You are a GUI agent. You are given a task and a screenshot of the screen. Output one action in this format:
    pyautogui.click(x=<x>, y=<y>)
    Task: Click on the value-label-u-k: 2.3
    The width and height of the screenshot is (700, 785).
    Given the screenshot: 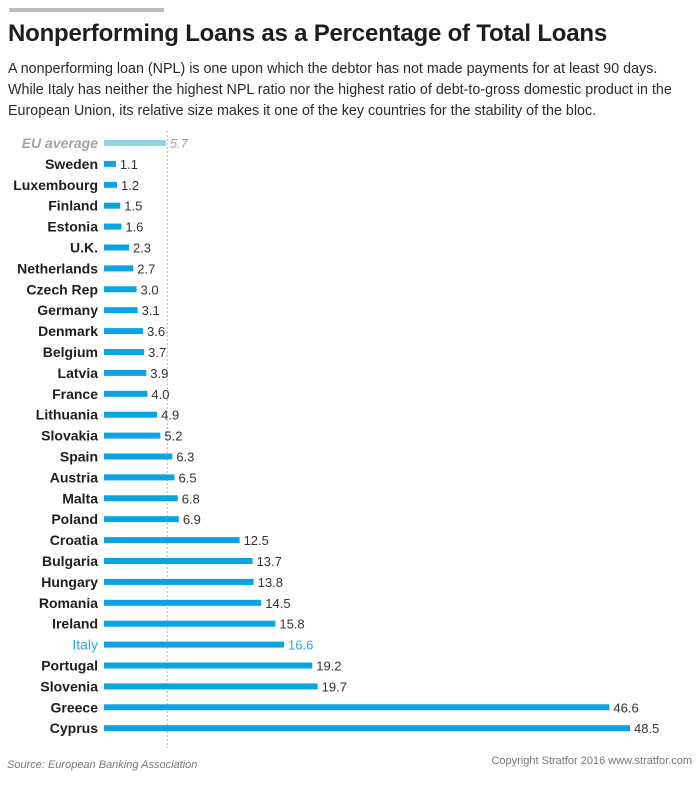 What is the action you would take?
    pyautogui.click(x=142, y=248)
    